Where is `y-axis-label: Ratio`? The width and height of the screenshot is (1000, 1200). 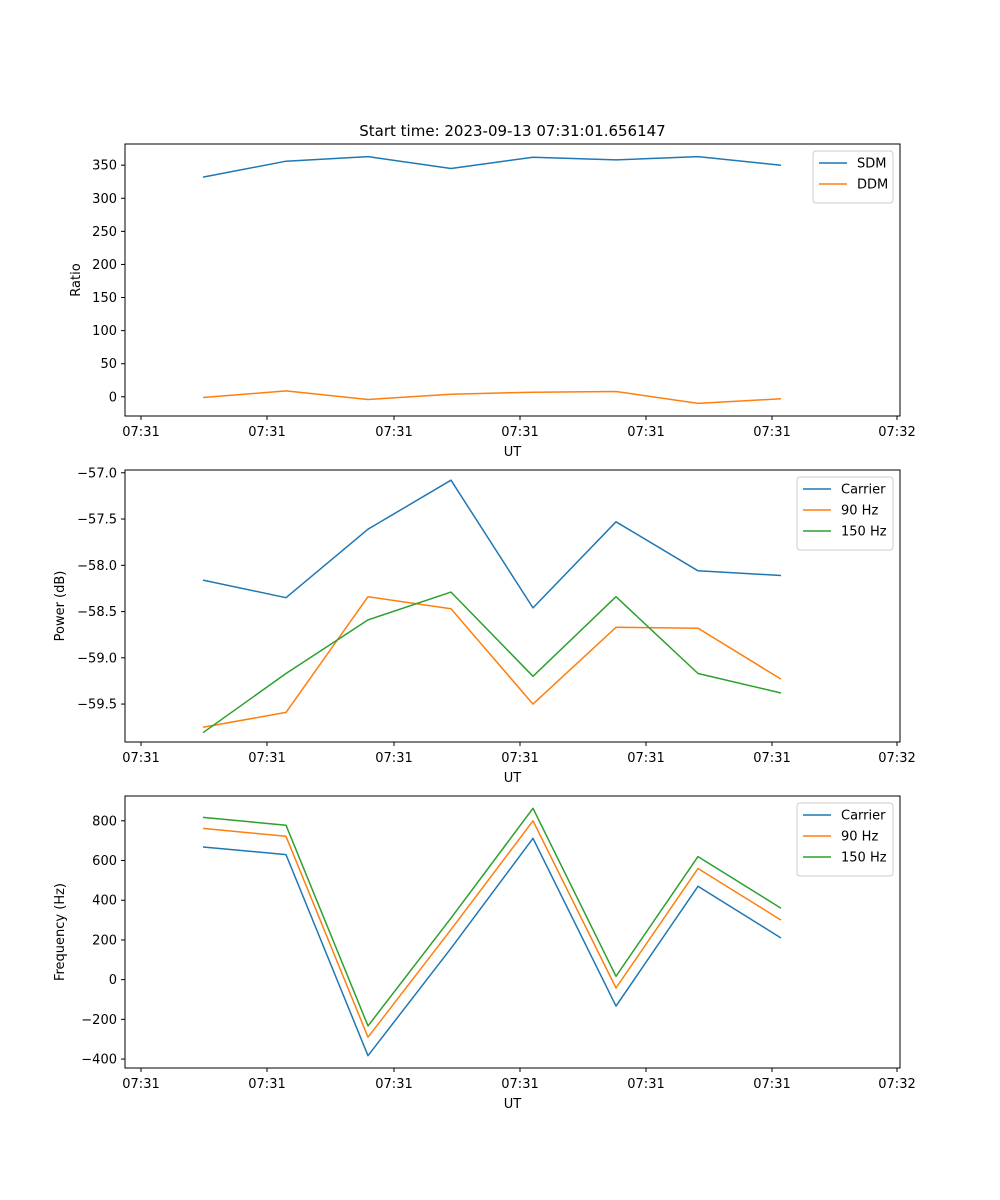 y-axis-label: Ratio is located at coordinates (76, 279).